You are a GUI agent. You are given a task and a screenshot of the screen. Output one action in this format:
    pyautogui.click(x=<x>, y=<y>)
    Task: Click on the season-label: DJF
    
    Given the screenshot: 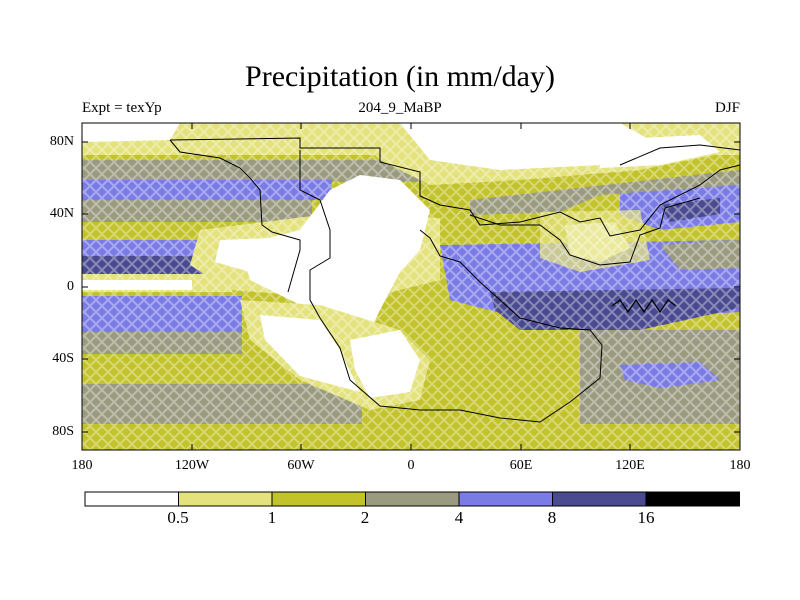 What is the action you would take?
    pyautogui.click(x=727, y=108)
    